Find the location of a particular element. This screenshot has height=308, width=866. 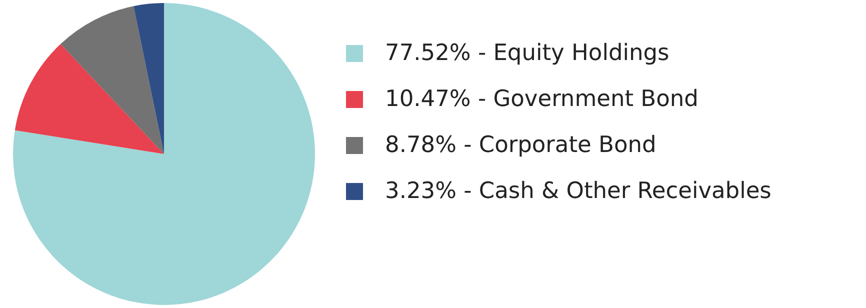

legend-label: 8.78% - Corporate Bond is located at coordinates (520, 145).